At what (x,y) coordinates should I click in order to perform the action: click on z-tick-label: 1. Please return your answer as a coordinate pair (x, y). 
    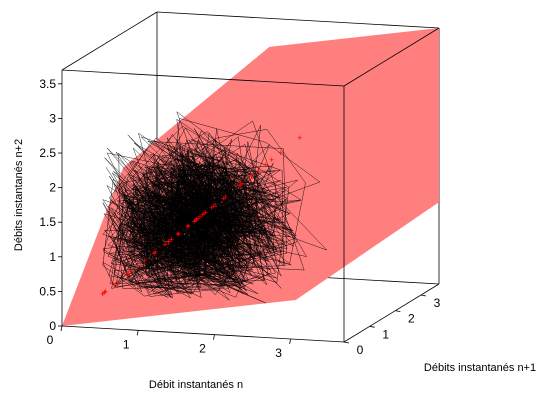
    Looking at the image, I should click on (52, 257).